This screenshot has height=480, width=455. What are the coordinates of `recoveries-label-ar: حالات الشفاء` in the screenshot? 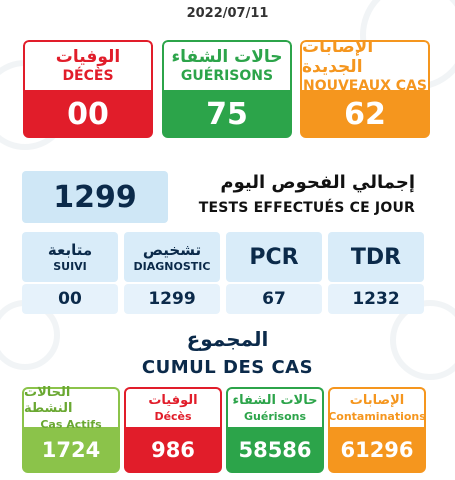 It's located at (227, 57).